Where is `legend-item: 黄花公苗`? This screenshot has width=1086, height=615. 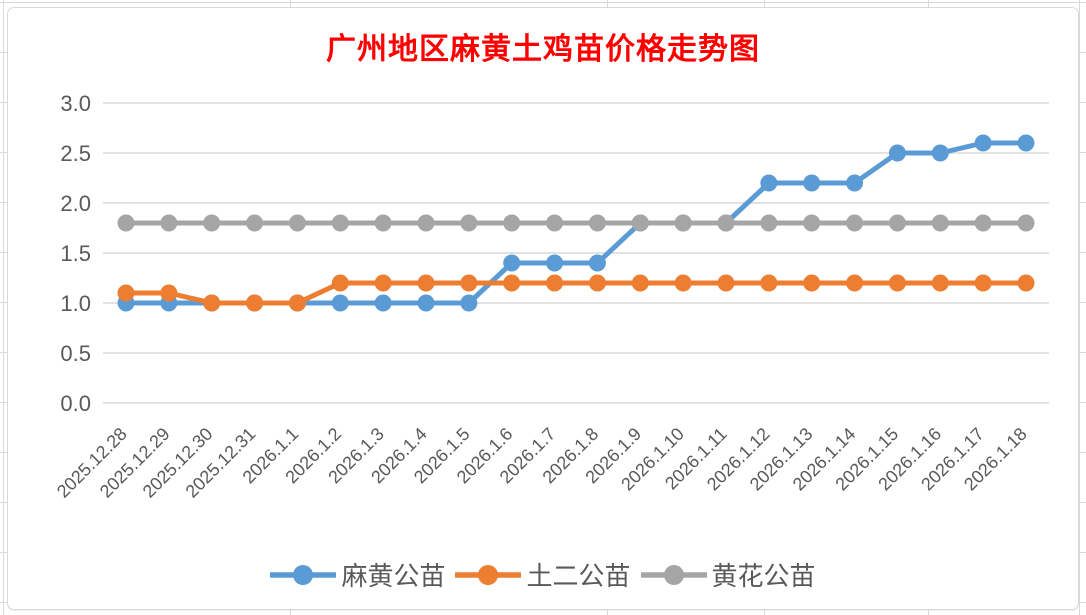 legend-item: 黄花公苗 is located at coordinates (728, 574).